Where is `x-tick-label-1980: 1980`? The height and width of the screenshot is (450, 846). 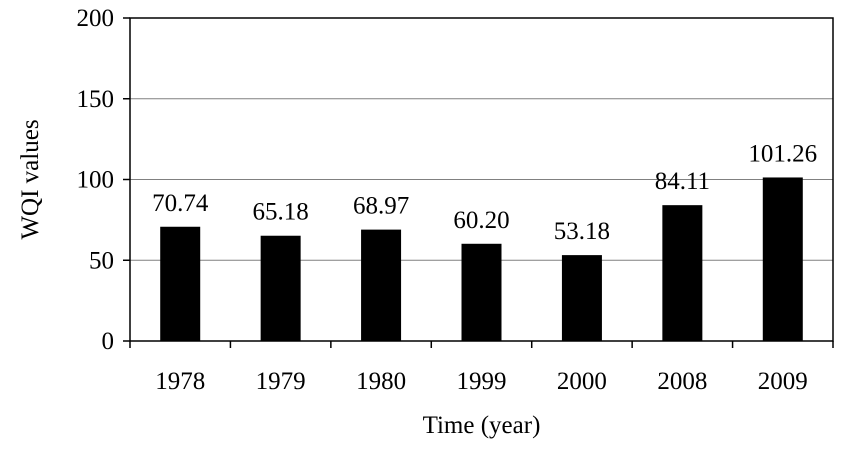 x-tick-label-1980: 1980 is located at coordinates (381, 381).